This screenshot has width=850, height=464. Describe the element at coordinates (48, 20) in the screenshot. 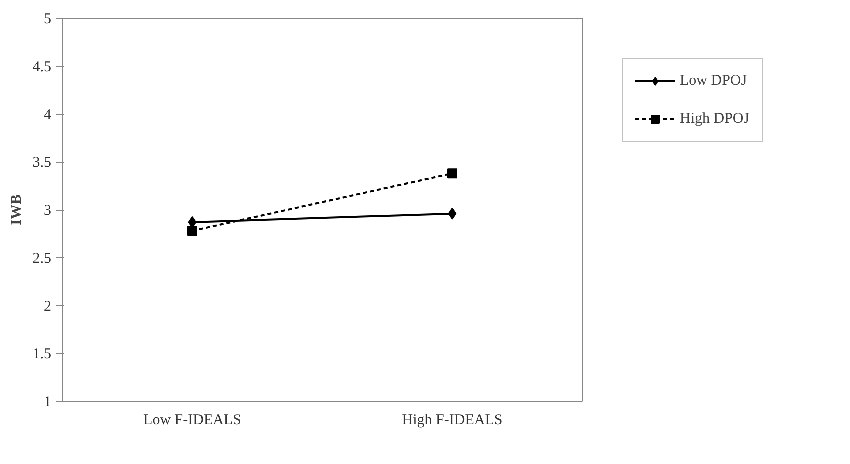

I see `y-tick-label: 5` at that location.